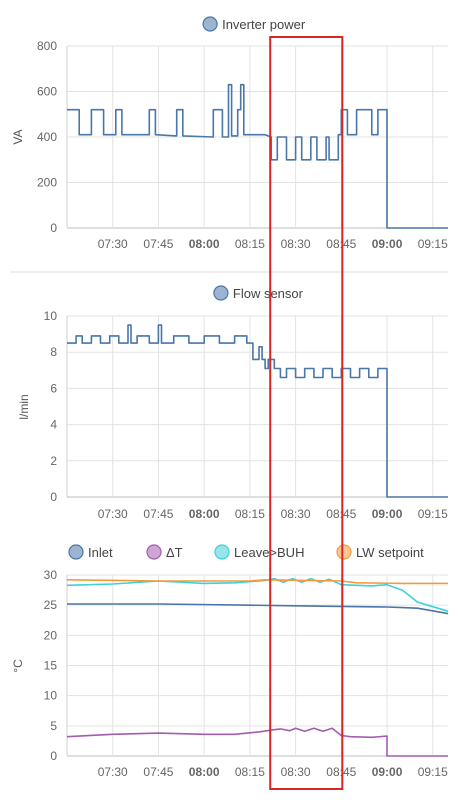  I want to click on y-tick-label: 200, so click(47, 183).